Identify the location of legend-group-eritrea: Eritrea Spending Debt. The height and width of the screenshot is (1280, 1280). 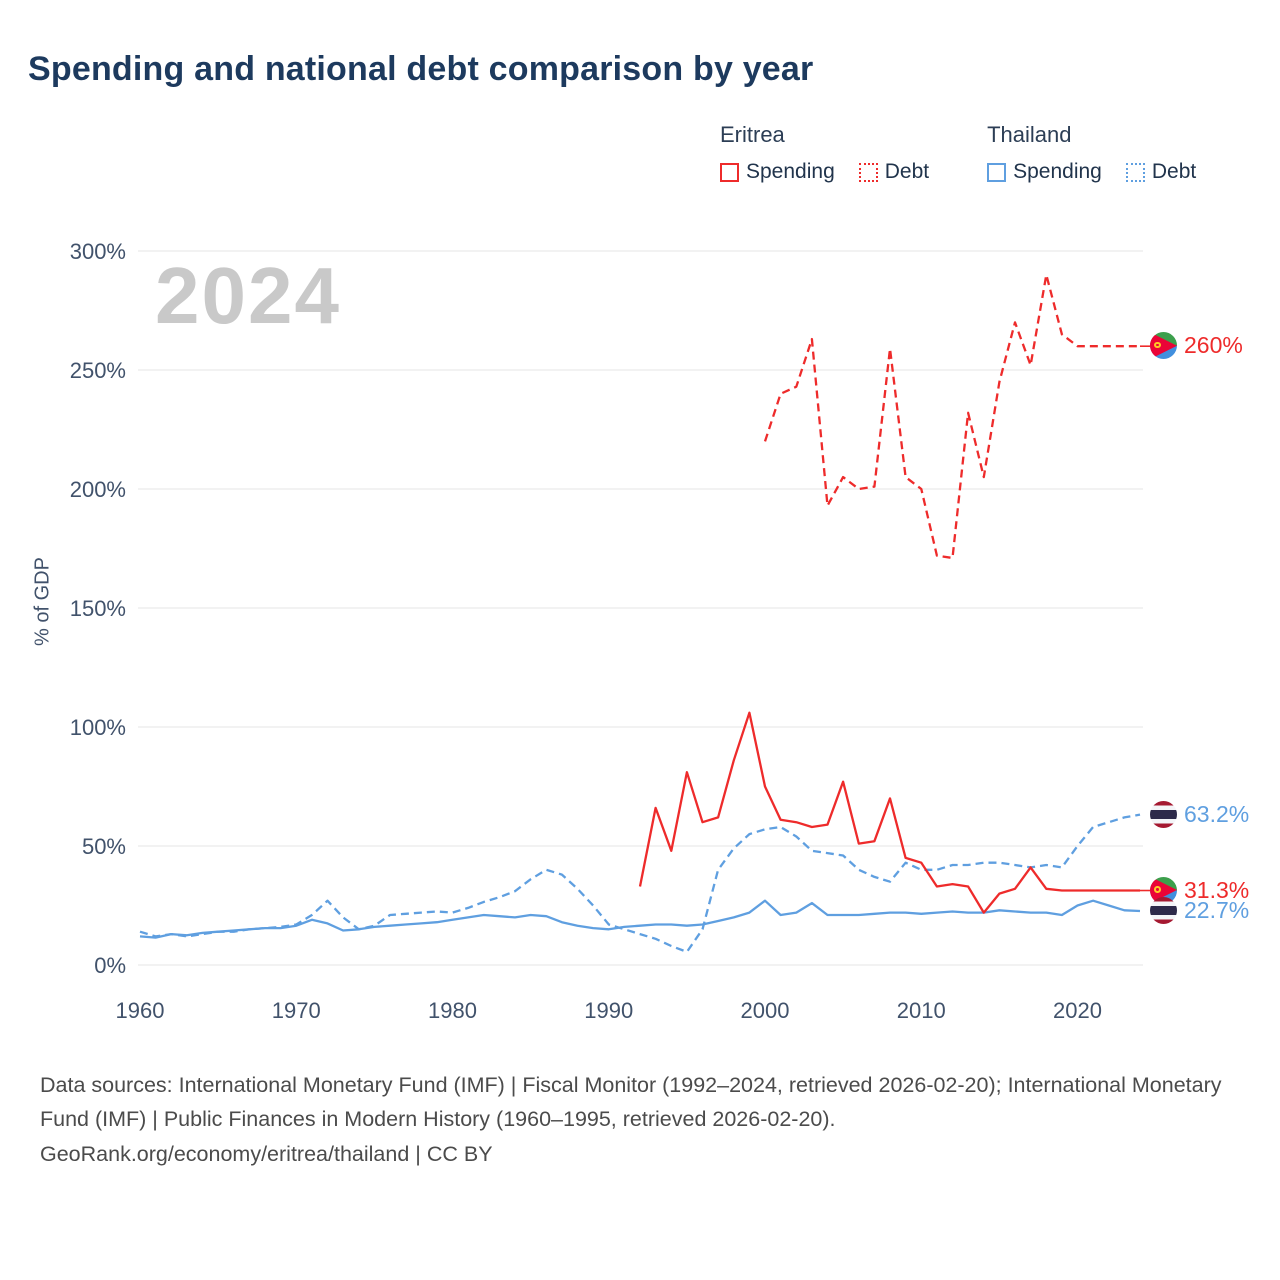
(824, 153).